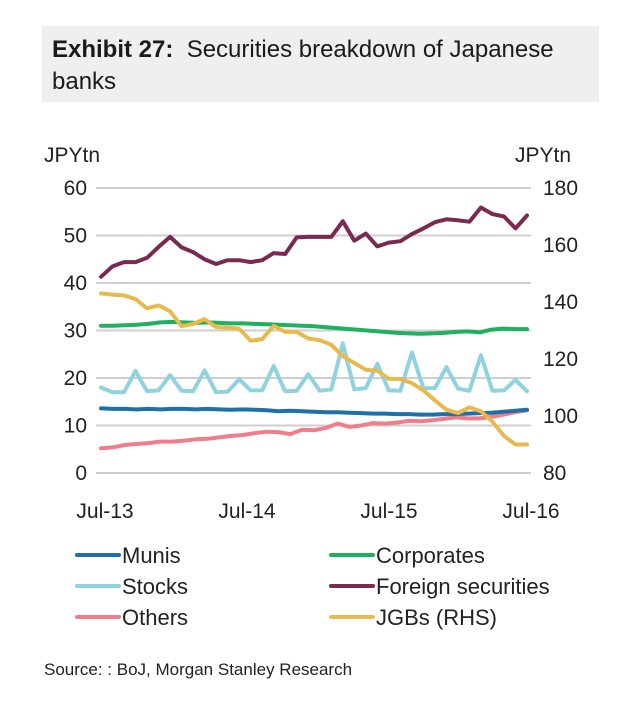 The image size is (640, 703). What do you see at coordinates (543, 155) in the screenshot?
I see `y-right-label: JPYtn` at bounding box center [543, 155].